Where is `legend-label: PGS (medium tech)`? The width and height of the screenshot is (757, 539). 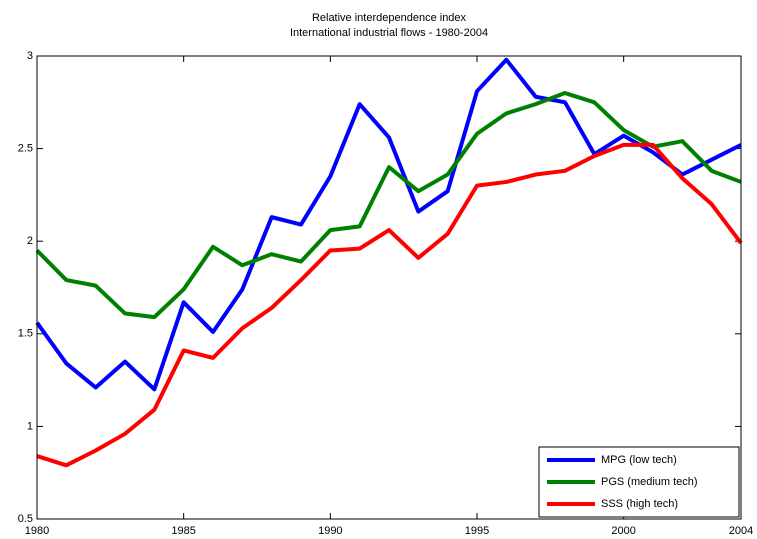
legend-label: PGS (medium tech) is located at coordinates (649, 482).